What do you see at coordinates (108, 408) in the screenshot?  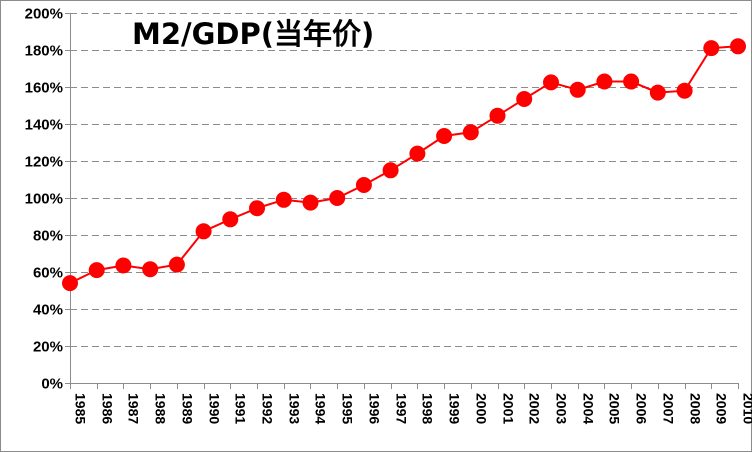 I see `x-tick-label: 1986` at bounding box center [108, 408].